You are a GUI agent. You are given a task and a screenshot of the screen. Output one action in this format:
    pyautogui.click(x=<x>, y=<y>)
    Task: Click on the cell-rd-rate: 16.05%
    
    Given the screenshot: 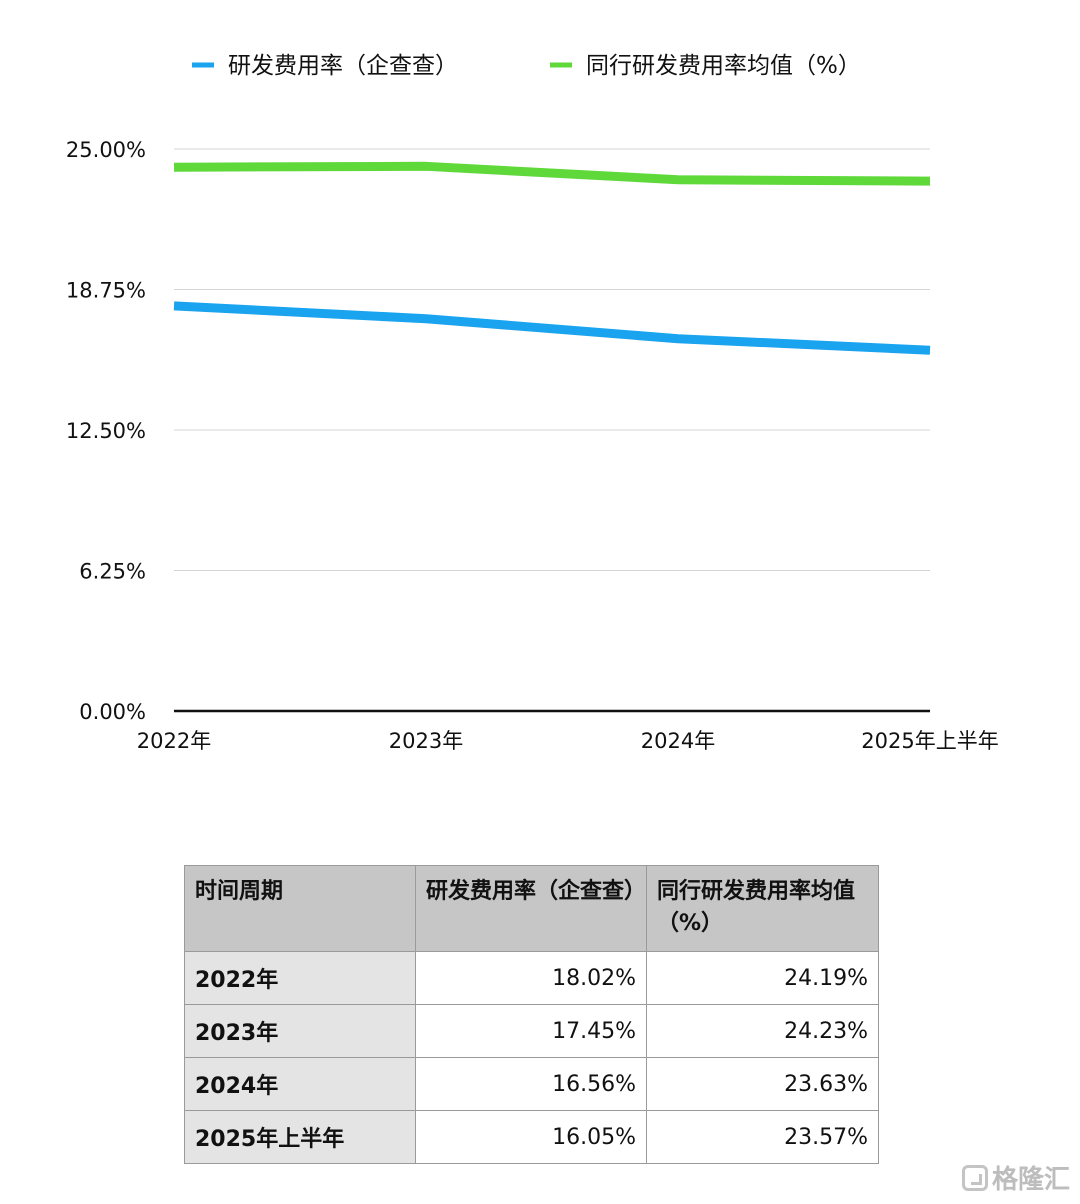 What is the action you would take?
    pyautogui.click(x=531, y=1137)
    